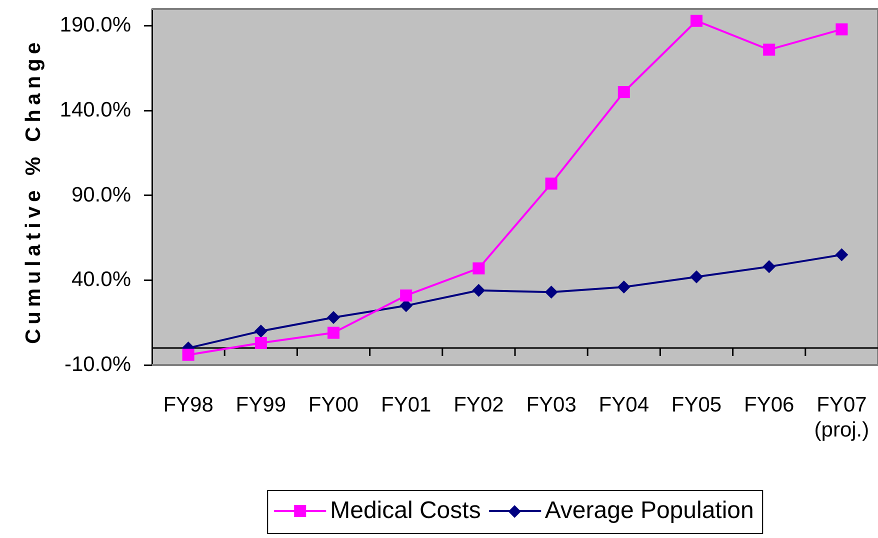 This screenshot has height=538, width=878. I want to click on y-tick-label: -10.0%, so click(97, 364).